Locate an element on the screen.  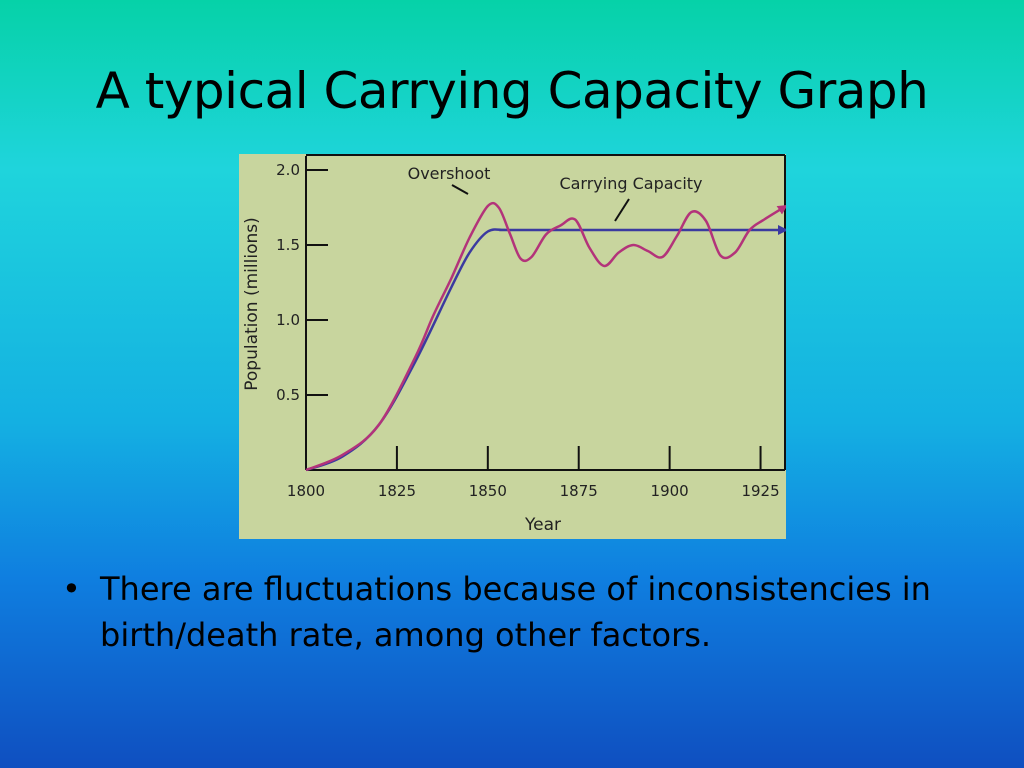
x-tick-label: 1825 is located at coordinates (397, 491).